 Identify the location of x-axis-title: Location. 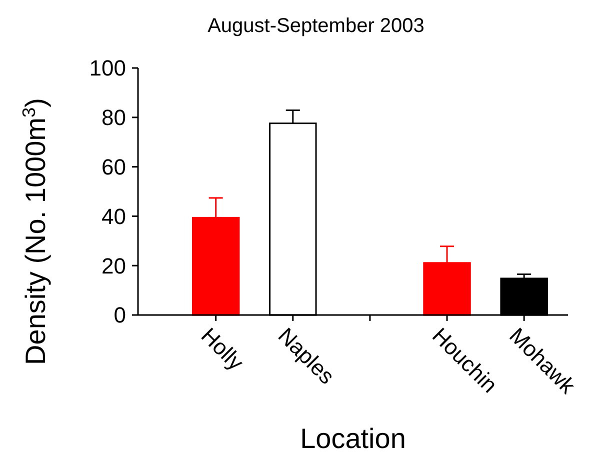
(353, 438).